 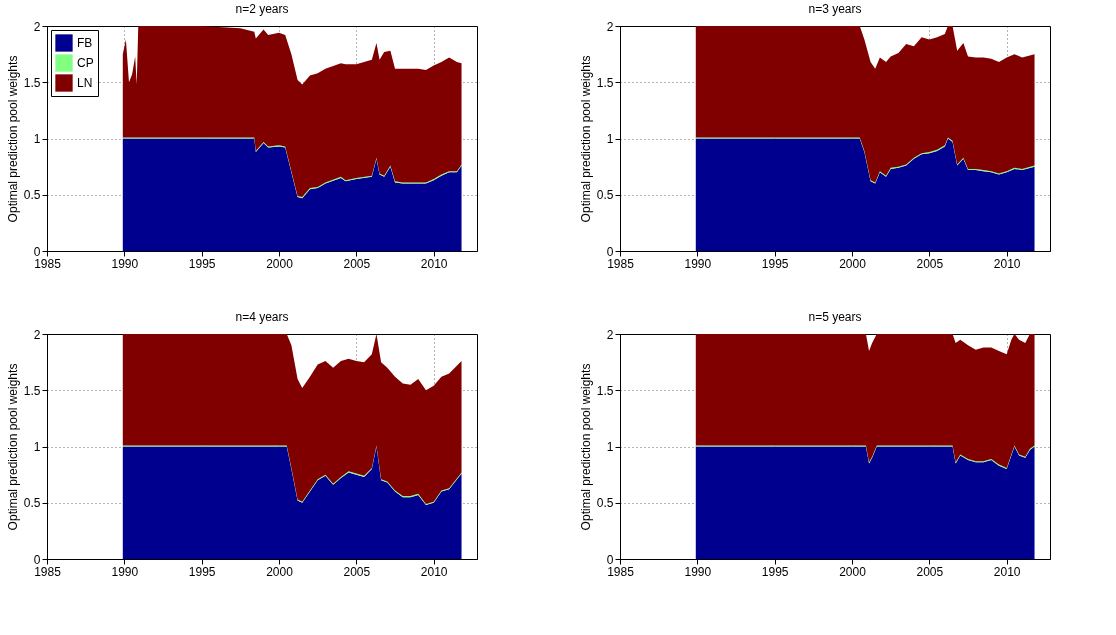 What do you see at coordinates (262, 9) in the screenshot?
I see `chart-title: n=2 years` at bounding box center [262, 9].